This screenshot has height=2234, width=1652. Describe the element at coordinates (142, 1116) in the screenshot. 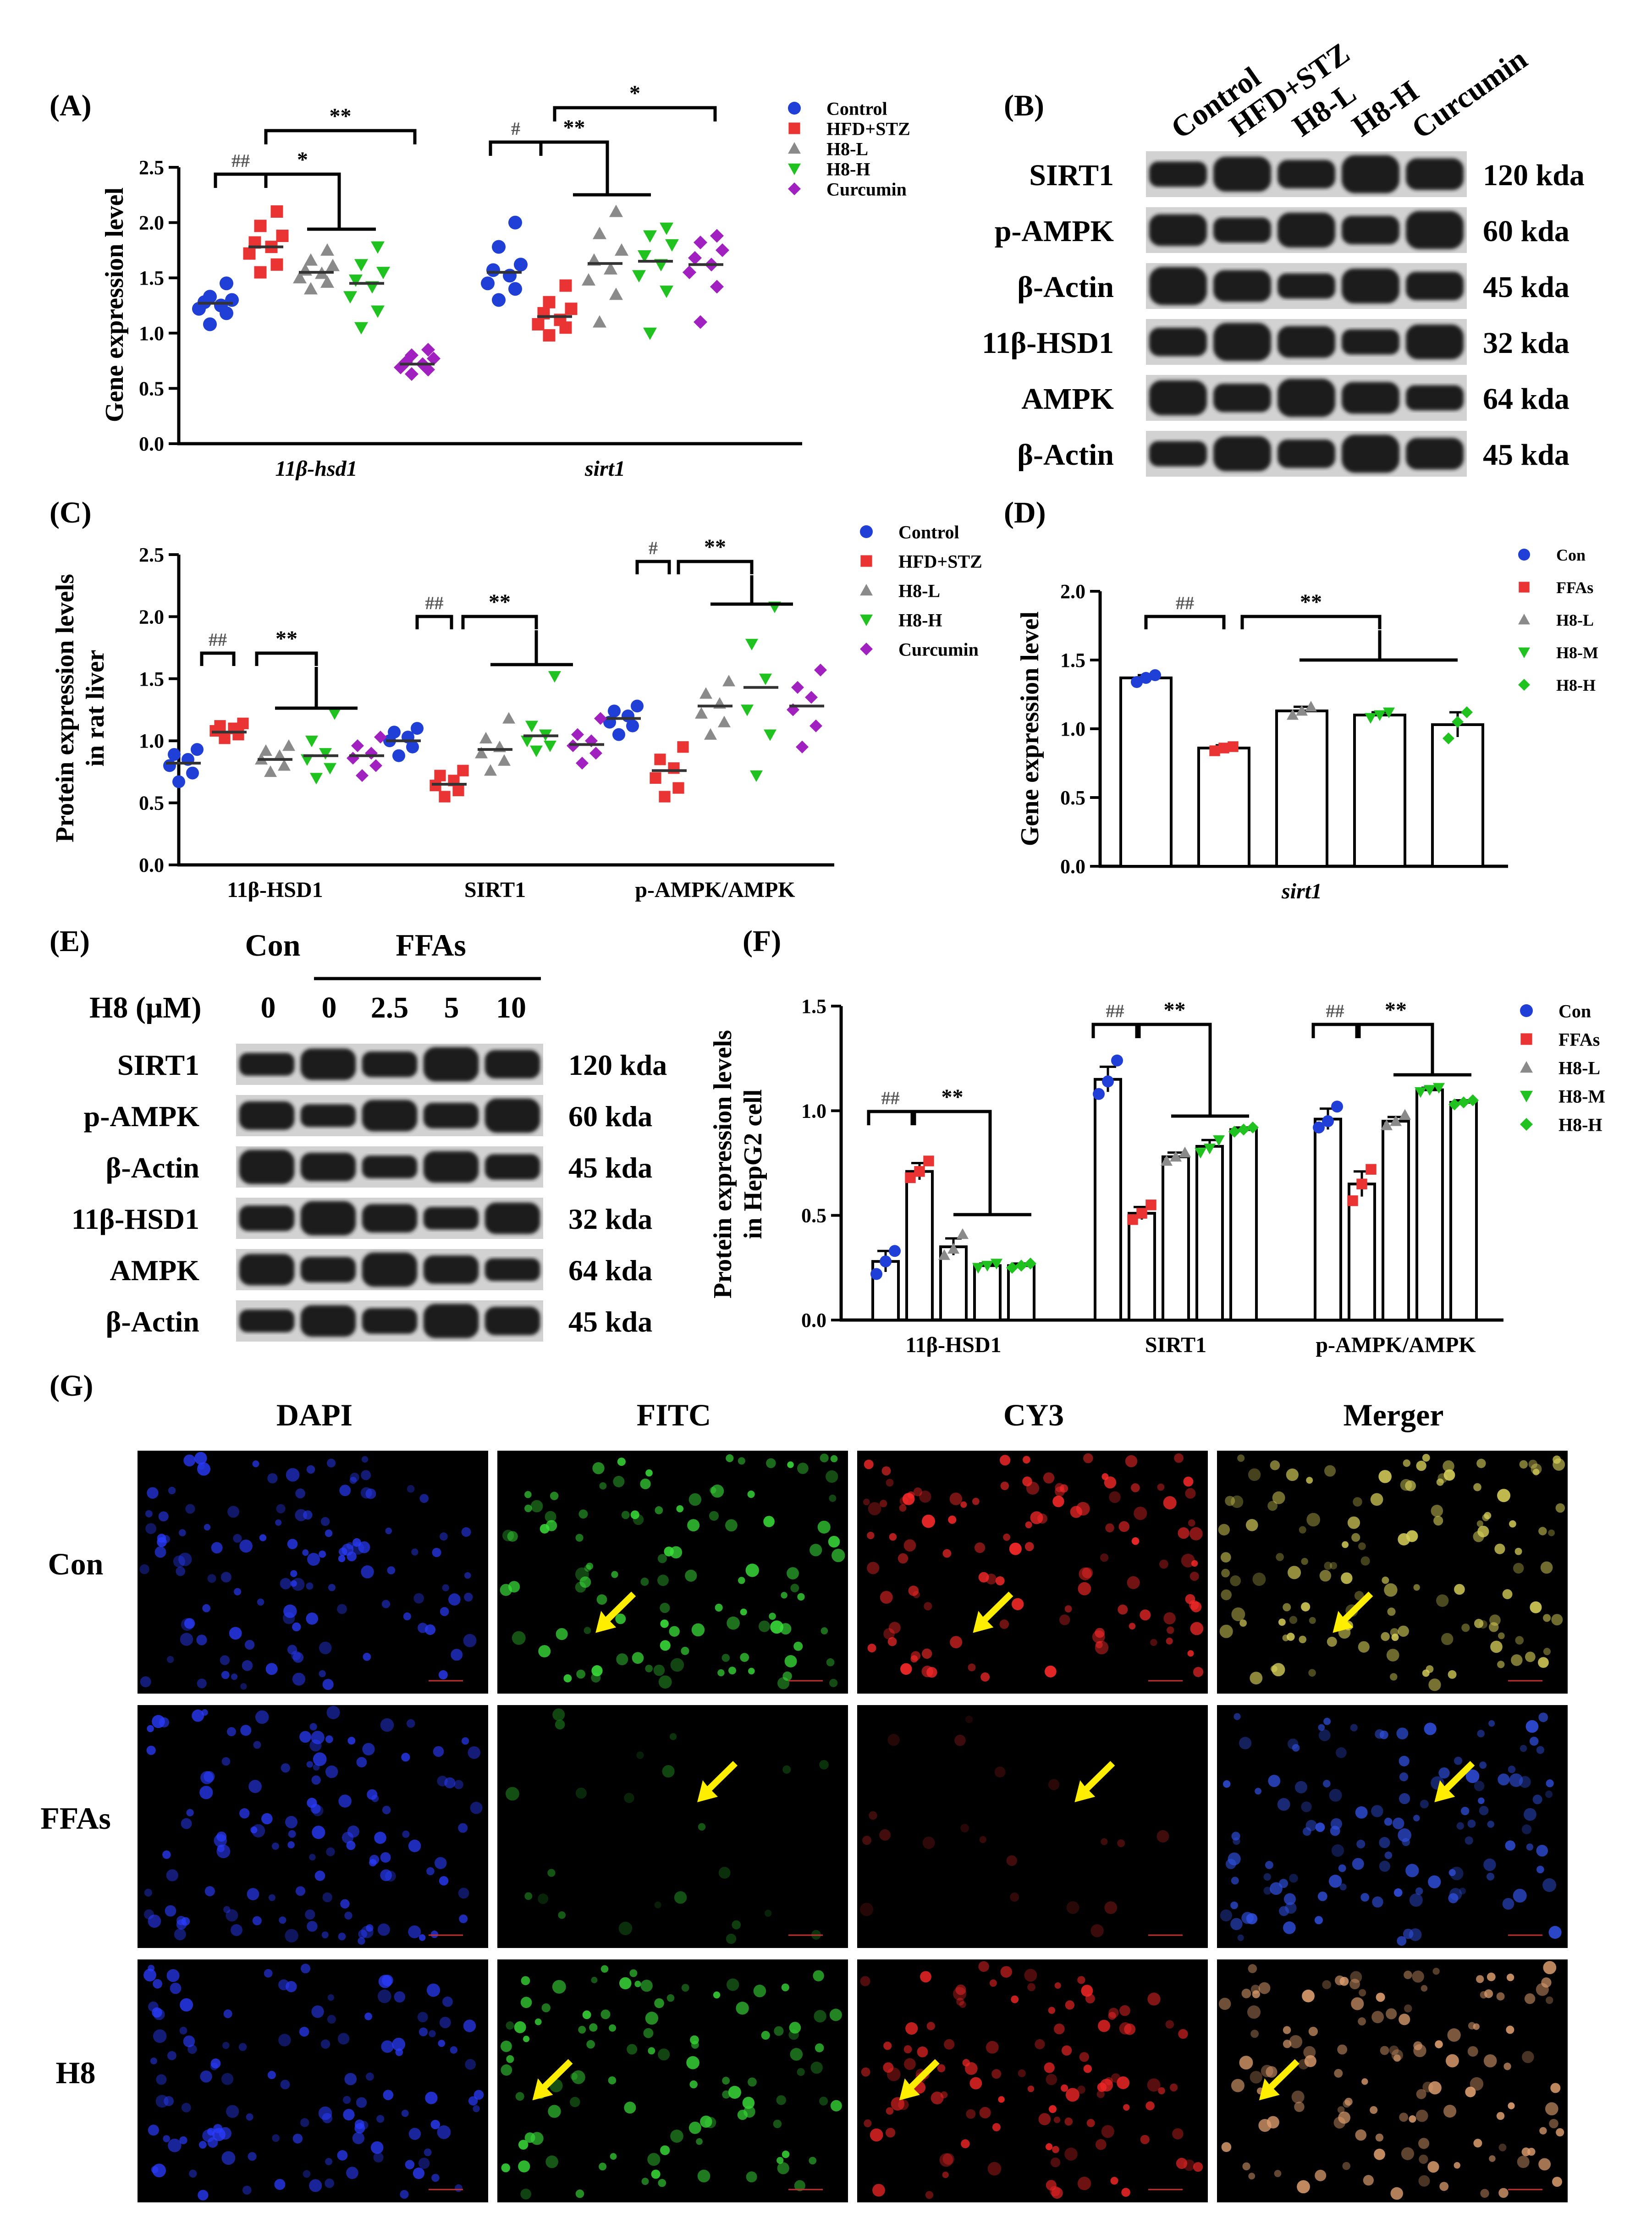

I see `protein-label: p-AMPK` at that location.